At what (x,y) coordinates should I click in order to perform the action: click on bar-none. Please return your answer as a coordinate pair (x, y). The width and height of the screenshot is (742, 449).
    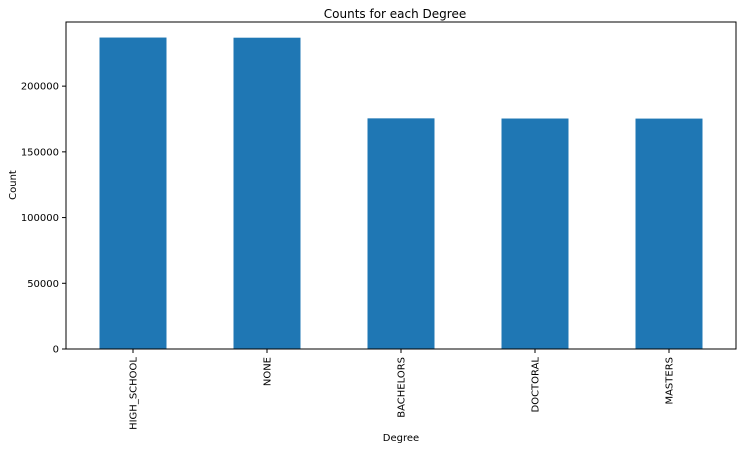
    Looking at the image, I should click on (267, 193).